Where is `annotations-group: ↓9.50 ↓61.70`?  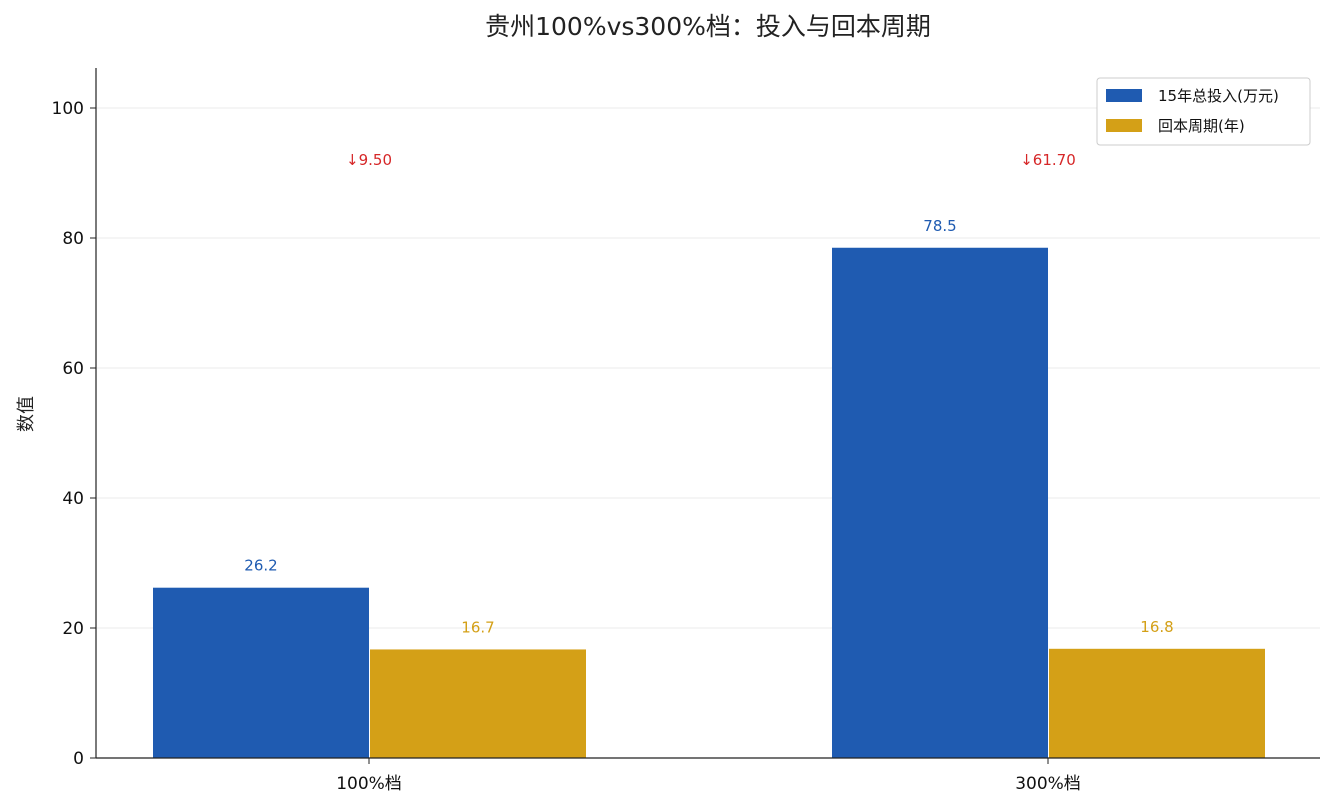
annotations-group: ↓9.50 ↓61.70 is located at coordinates (711, 160).